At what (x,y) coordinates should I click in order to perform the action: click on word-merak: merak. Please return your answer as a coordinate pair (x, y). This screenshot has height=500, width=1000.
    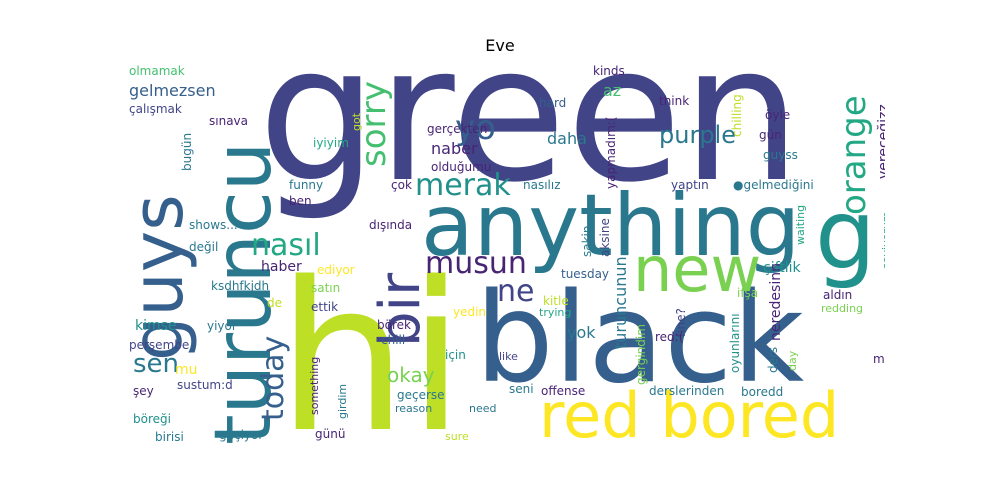
    Looking at the image, I should click on (463, 185).